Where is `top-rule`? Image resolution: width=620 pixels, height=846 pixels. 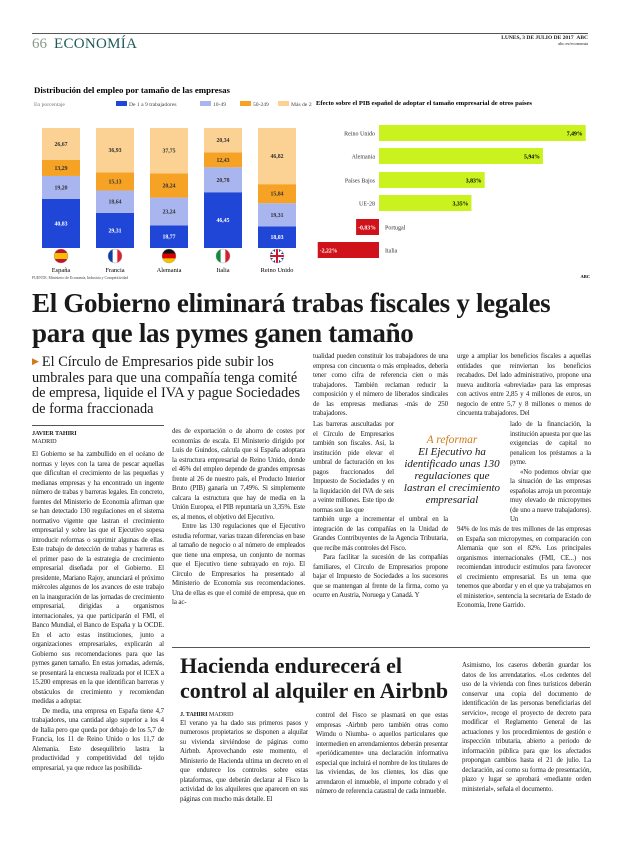 top-rule is located at coordinates (310, 33).